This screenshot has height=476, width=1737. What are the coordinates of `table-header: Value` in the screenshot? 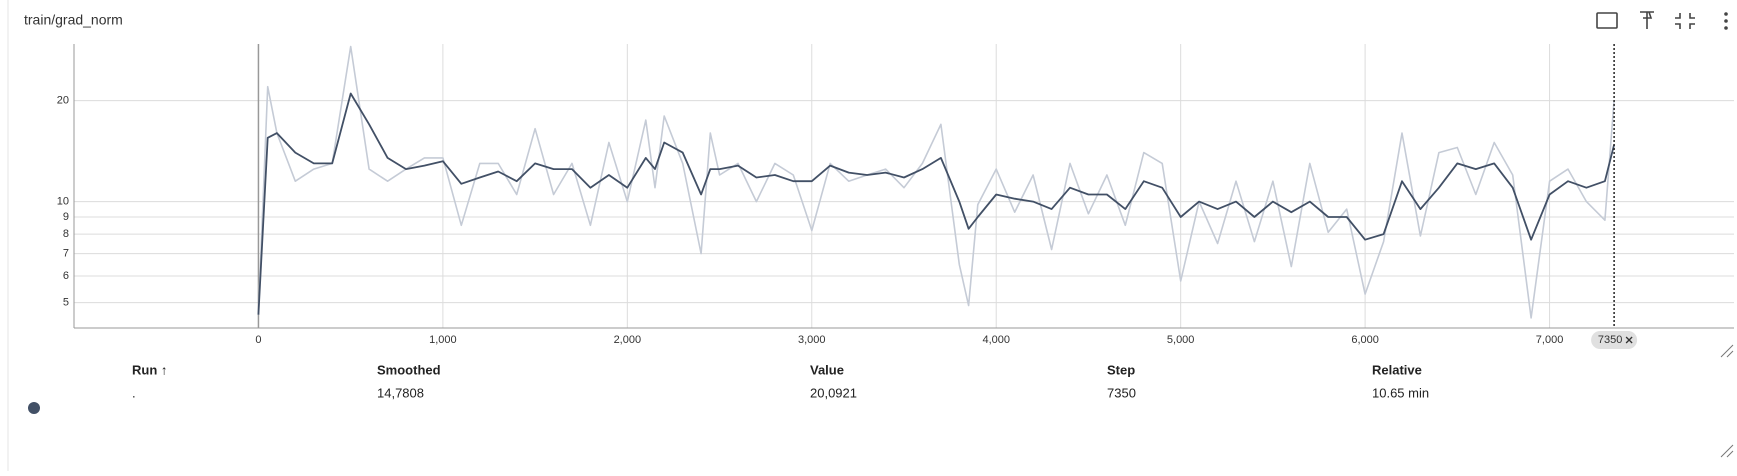 It's located at (827, 369).